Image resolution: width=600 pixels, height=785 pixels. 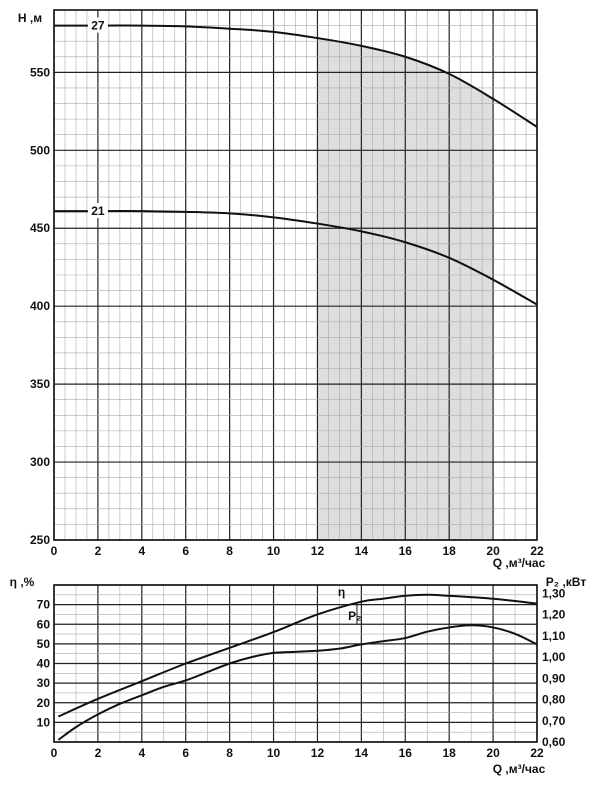 I want to click on y-tick-label: 350, so click(x=40, y=384).